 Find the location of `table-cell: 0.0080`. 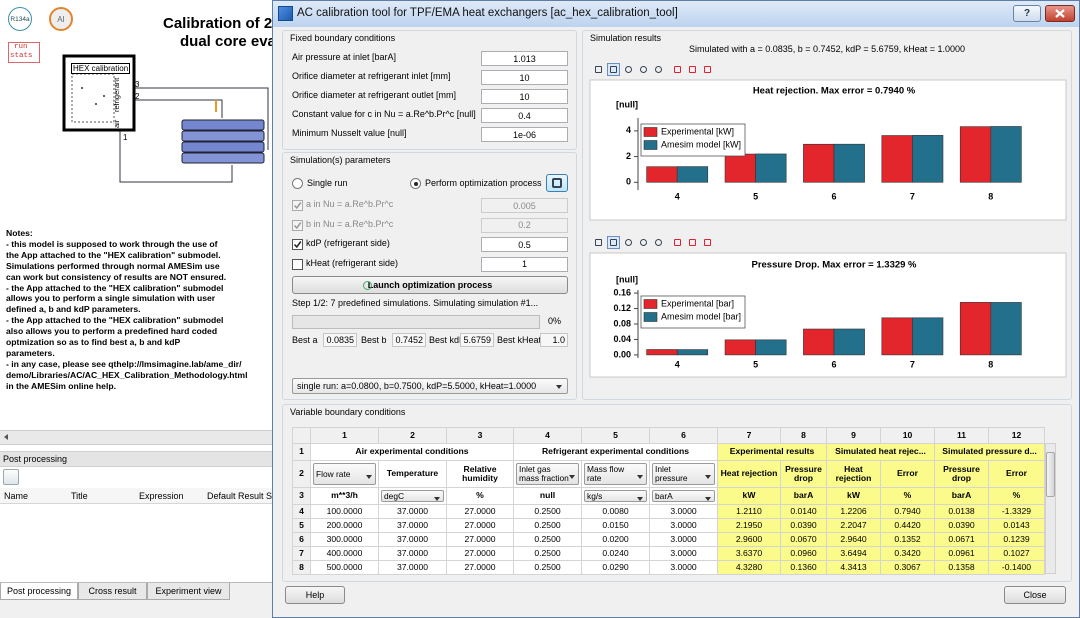

table-cell: 0.0080 is located at coordinates (615, 511).